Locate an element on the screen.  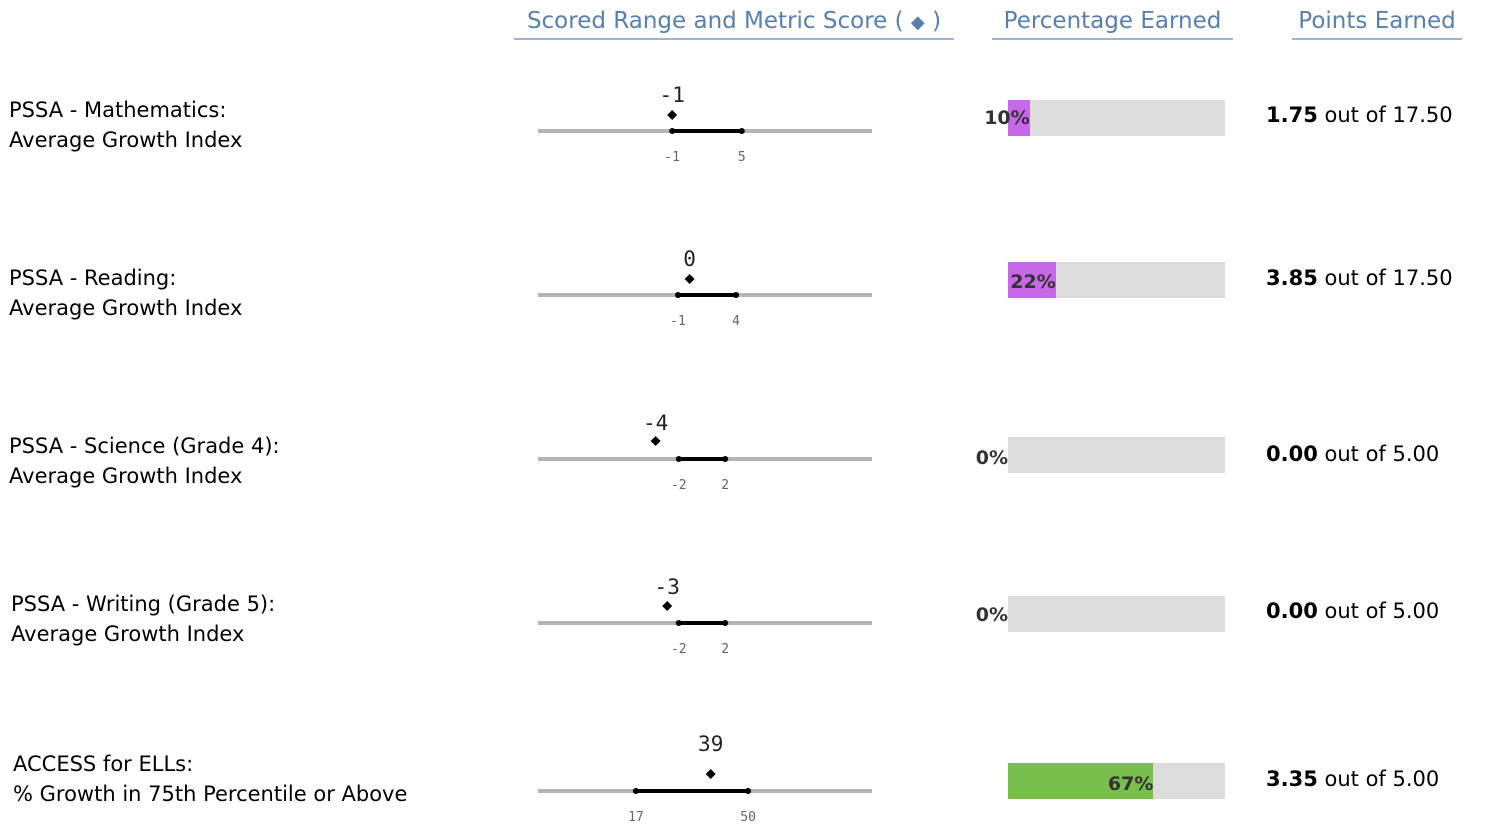
metric-label-line1: PSSA - Reading: is located at coordinates (93, 278).